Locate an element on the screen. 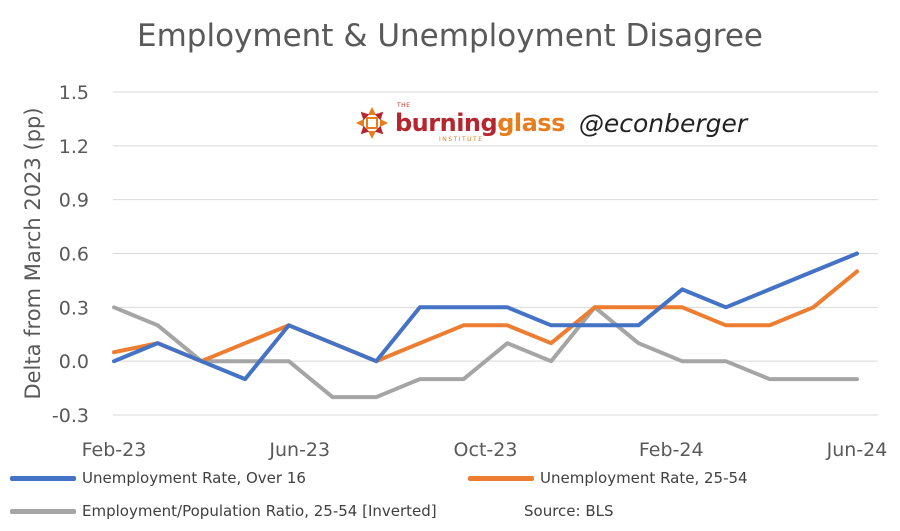 The width and height of the screenshot is (900, 531). y-tick-label: -0.3 is located at coordinates (70, 416).